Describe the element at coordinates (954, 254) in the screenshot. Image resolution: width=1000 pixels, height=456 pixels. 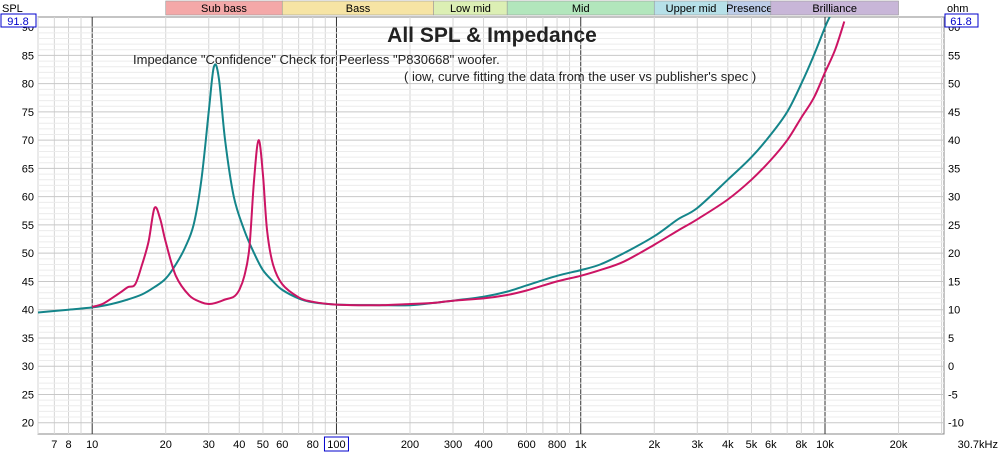
I see `right-tick-label-8: 20` at that location.